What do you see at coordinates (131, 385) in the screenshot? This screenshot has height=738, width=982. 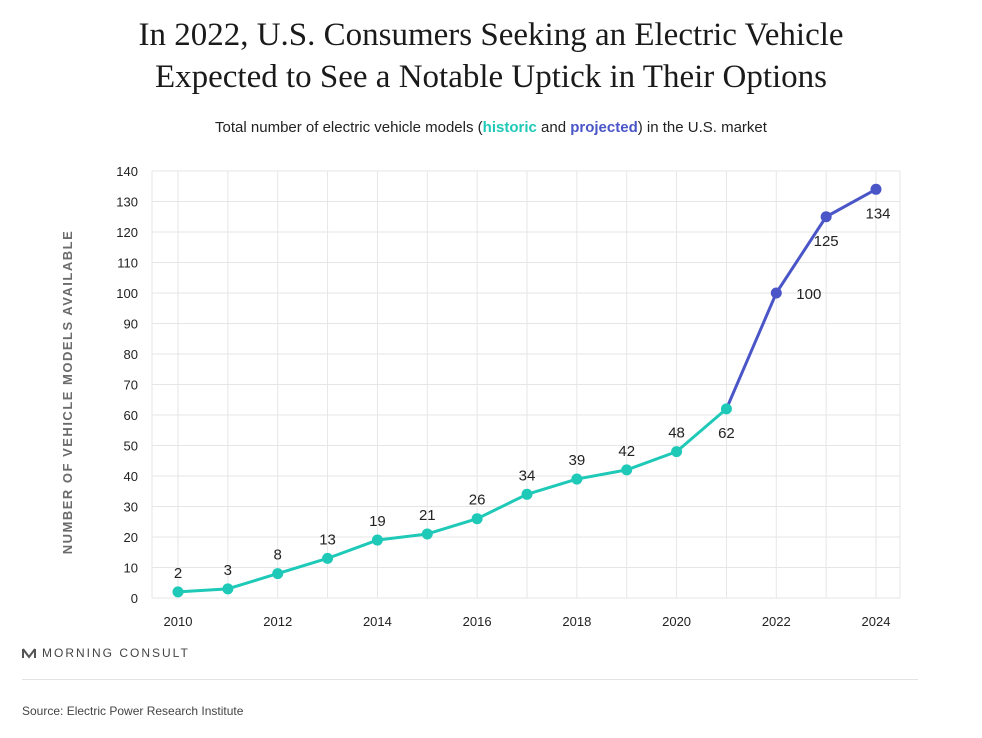 I see `y-tick-label: 70` at bounding box center [131, 385].